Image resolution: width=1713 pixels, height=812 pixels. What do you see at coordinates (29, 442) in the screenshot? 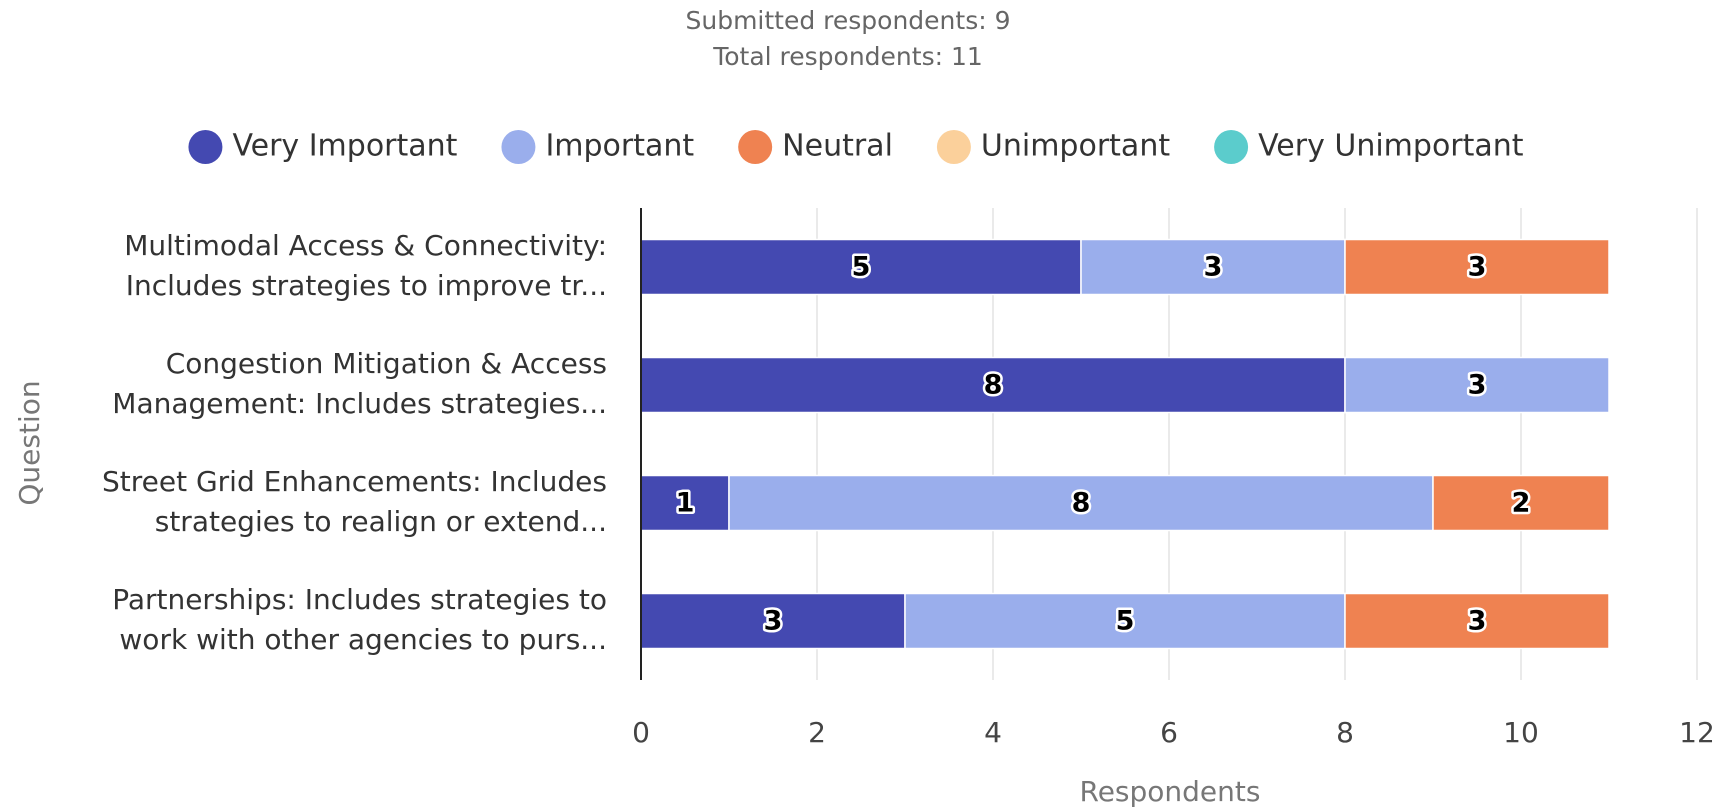
I see `y-axis-label: Question` at bounding box center [29, 442].